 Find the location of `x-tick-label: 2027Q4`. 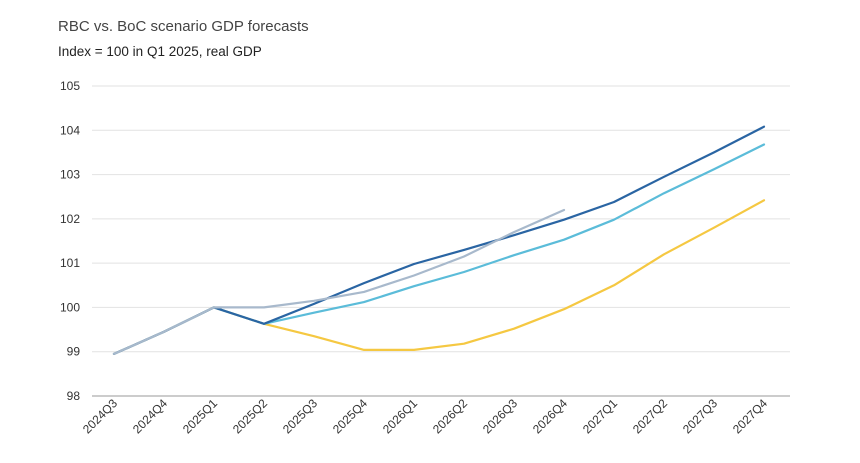

x-tick-label: 2027Q4 is located at coordinates (750, 416).